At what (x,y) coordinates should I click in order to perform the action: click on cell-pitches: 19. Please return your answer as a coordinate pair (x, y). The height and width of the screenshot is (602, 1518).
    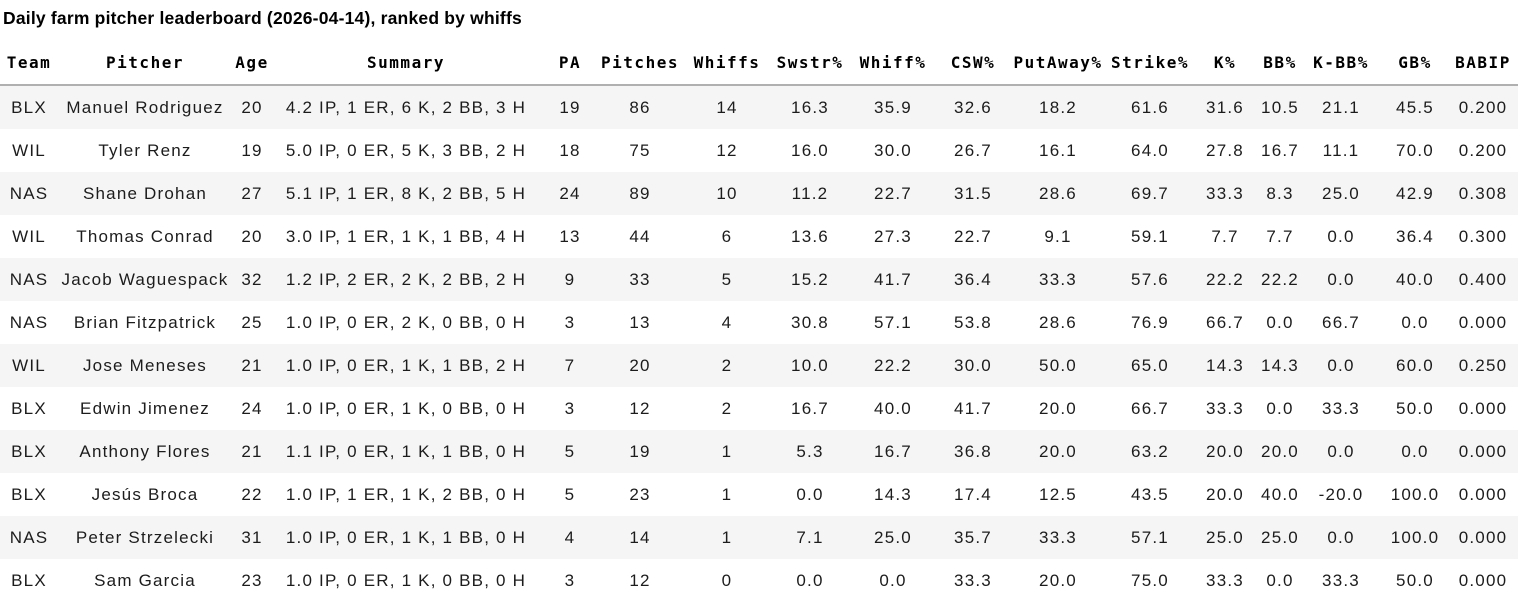
    Looking at the image, I should click on (640, 451).